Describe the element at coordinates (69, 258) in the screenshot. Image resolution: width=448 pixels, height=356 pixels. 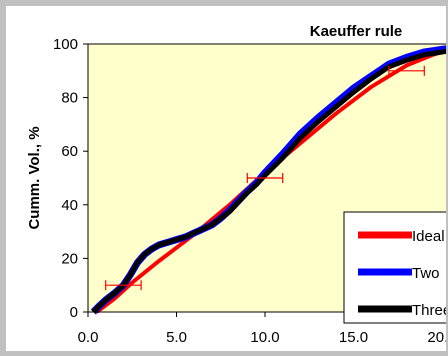
I see `y-tick-label: 20` at that location.